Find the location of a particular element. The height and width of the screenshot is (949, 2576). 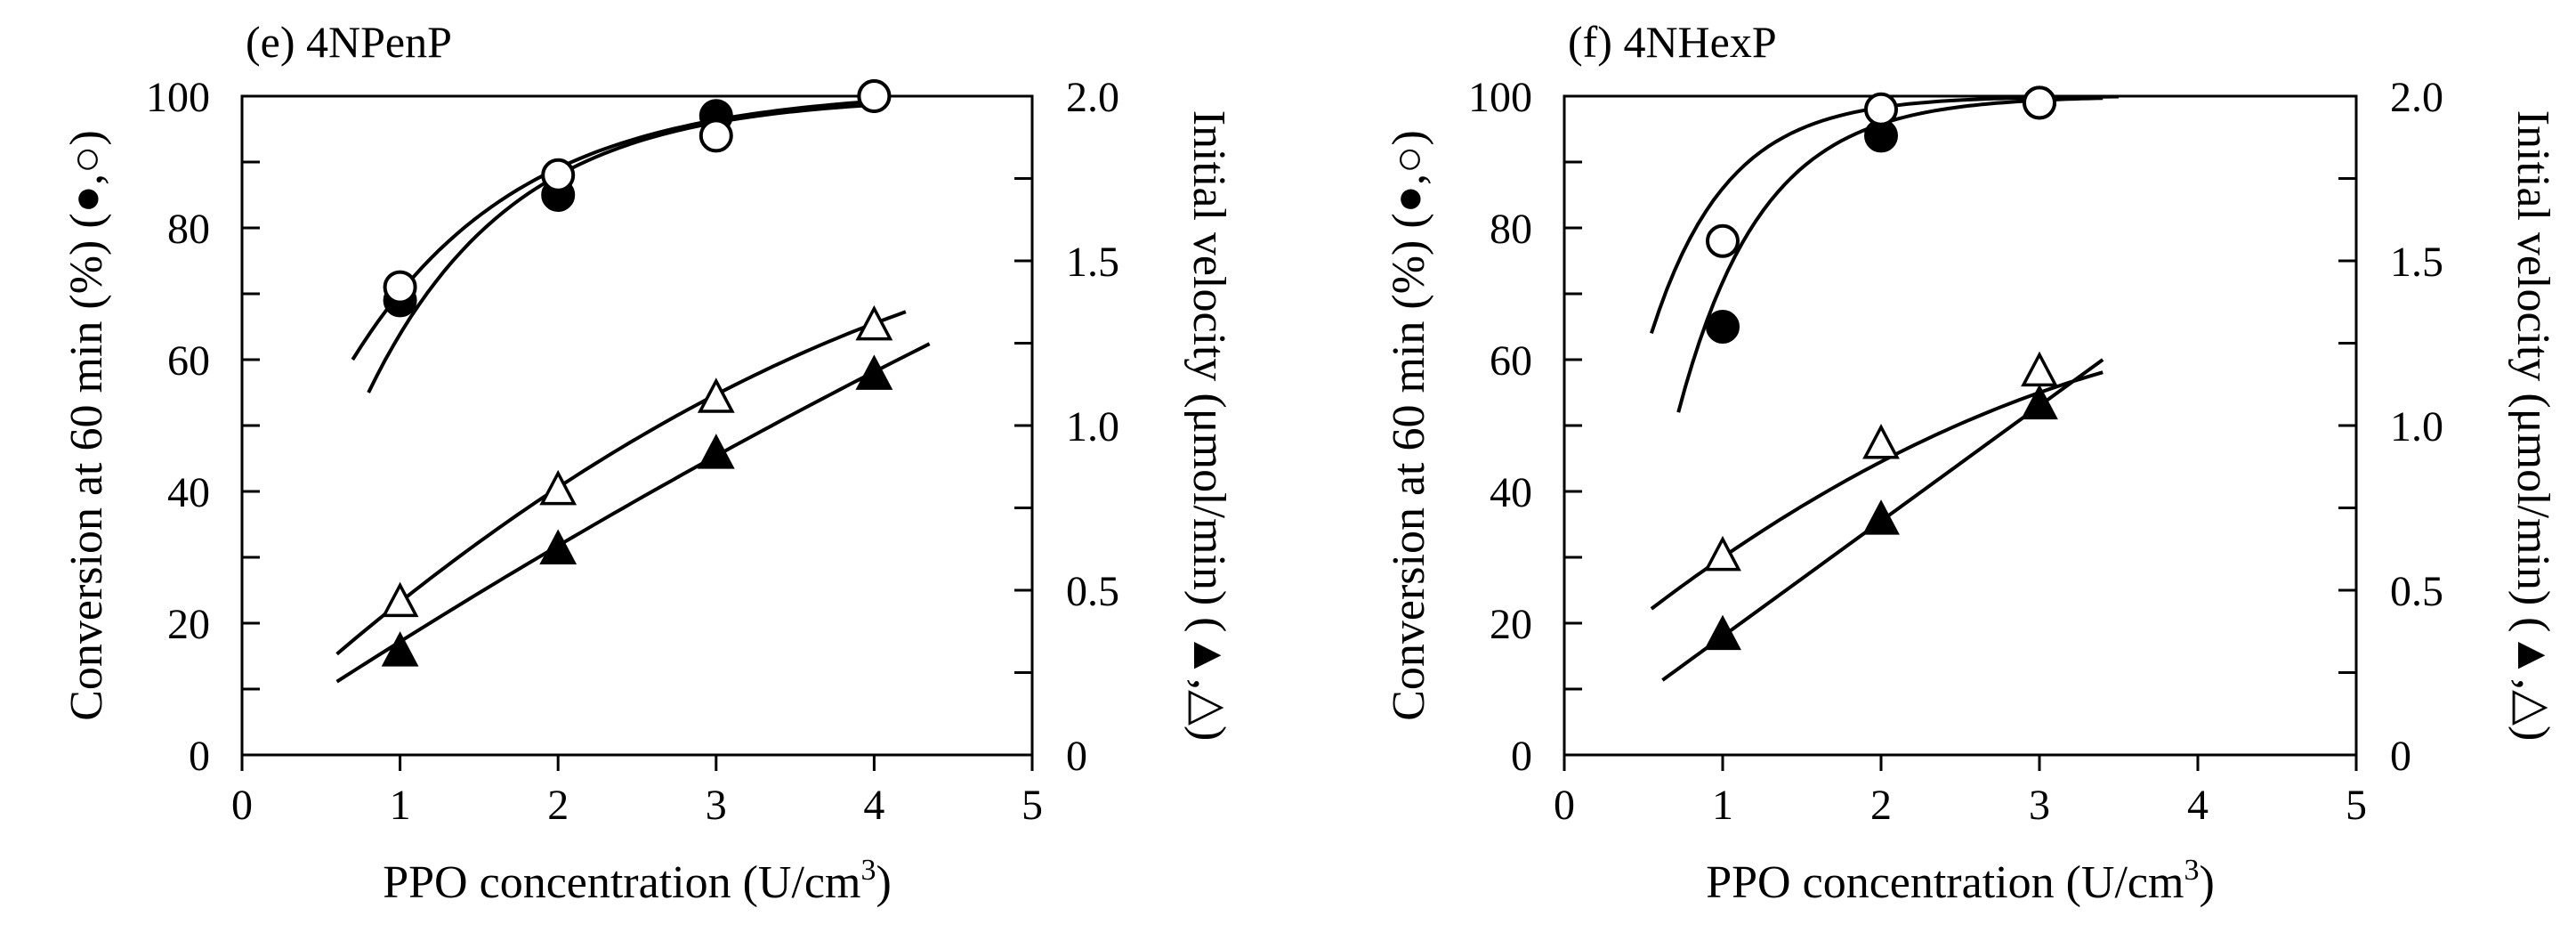

panel-title: (f) 4NHexP is located at coordinates (1672, 42).